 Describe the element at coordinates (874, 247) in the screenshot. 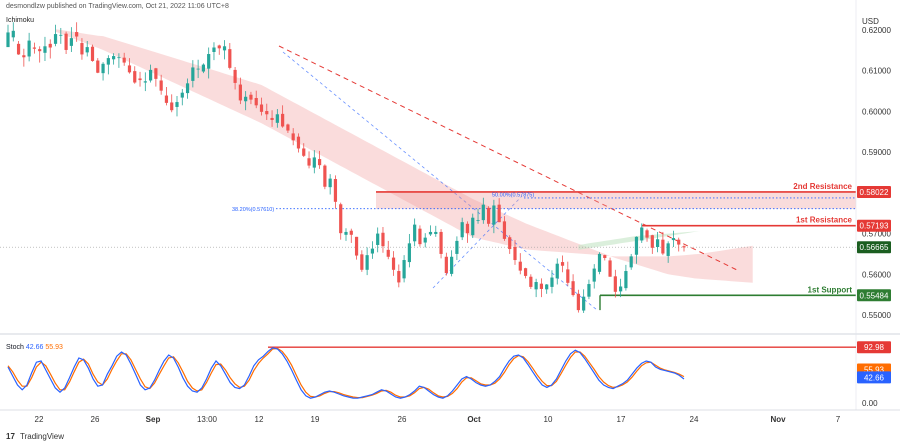

I see `current-price-badge-label: 0.56665` at that location.